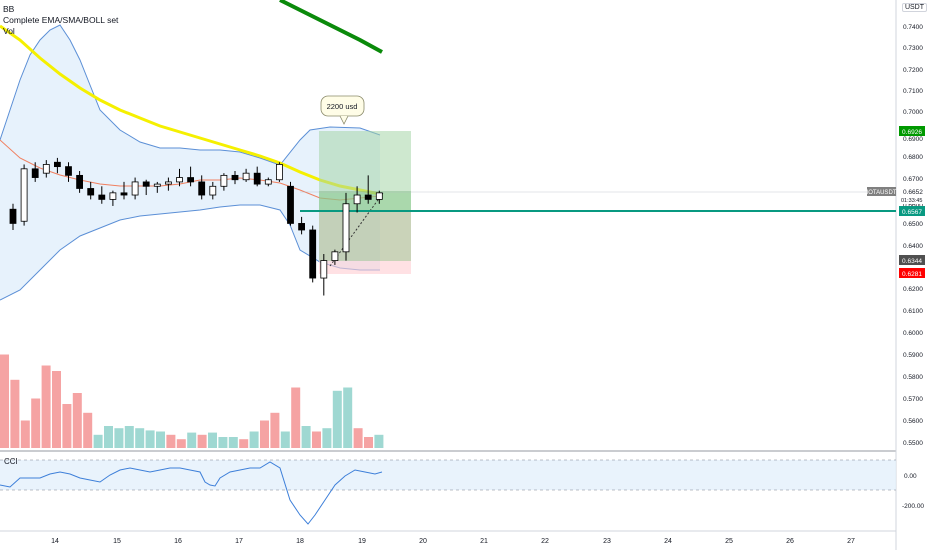  I want to click on time-tick: 15, so click(117, 541).